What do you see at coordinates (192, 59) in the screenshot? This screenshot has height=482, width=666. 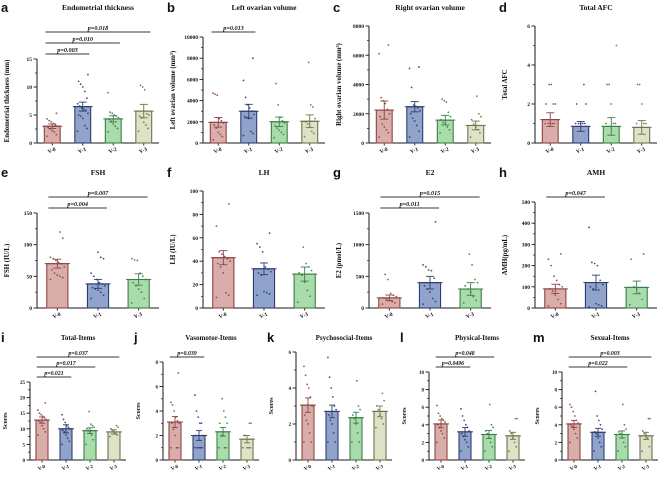 I see `svg-text: 8000` at bounding box center [192, 59].